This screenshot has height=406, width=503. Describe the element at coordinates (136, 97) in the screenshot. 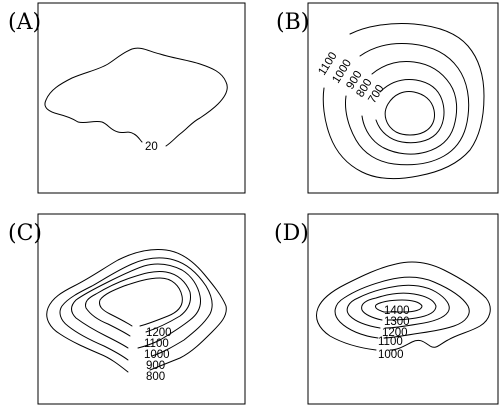

I see `panel-a-contour-line` at that location.